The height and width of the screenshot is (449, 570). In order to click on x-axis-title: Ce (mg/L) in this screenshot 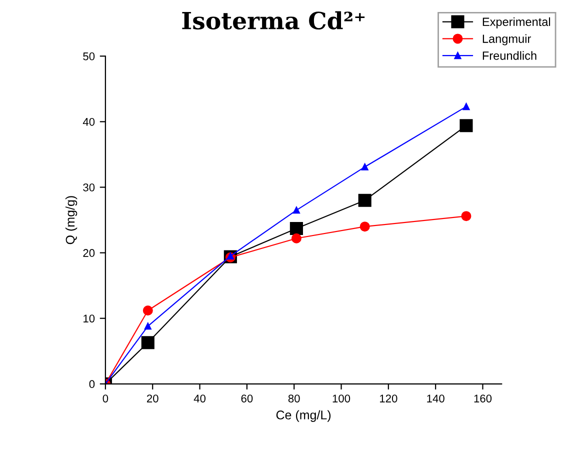, I will do `click(303, 416)`.